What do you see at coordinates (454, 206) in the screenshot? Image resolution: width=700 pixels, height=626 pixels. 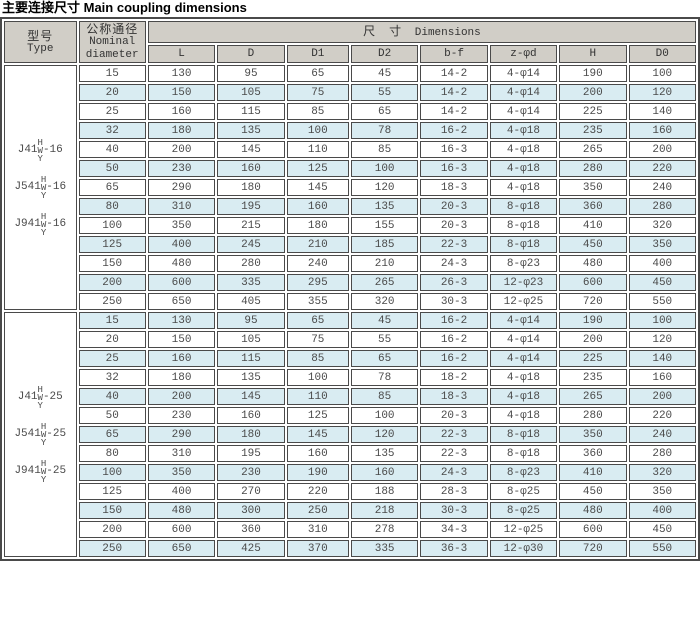 I see `dimension-cell: 20-3` at bounding box center [454, 206].